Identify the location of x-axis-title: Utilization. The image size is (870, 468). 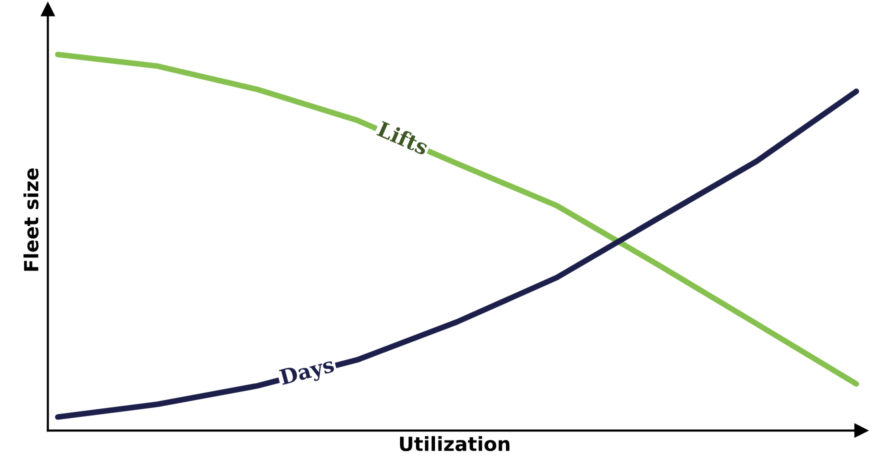
(455, 444).